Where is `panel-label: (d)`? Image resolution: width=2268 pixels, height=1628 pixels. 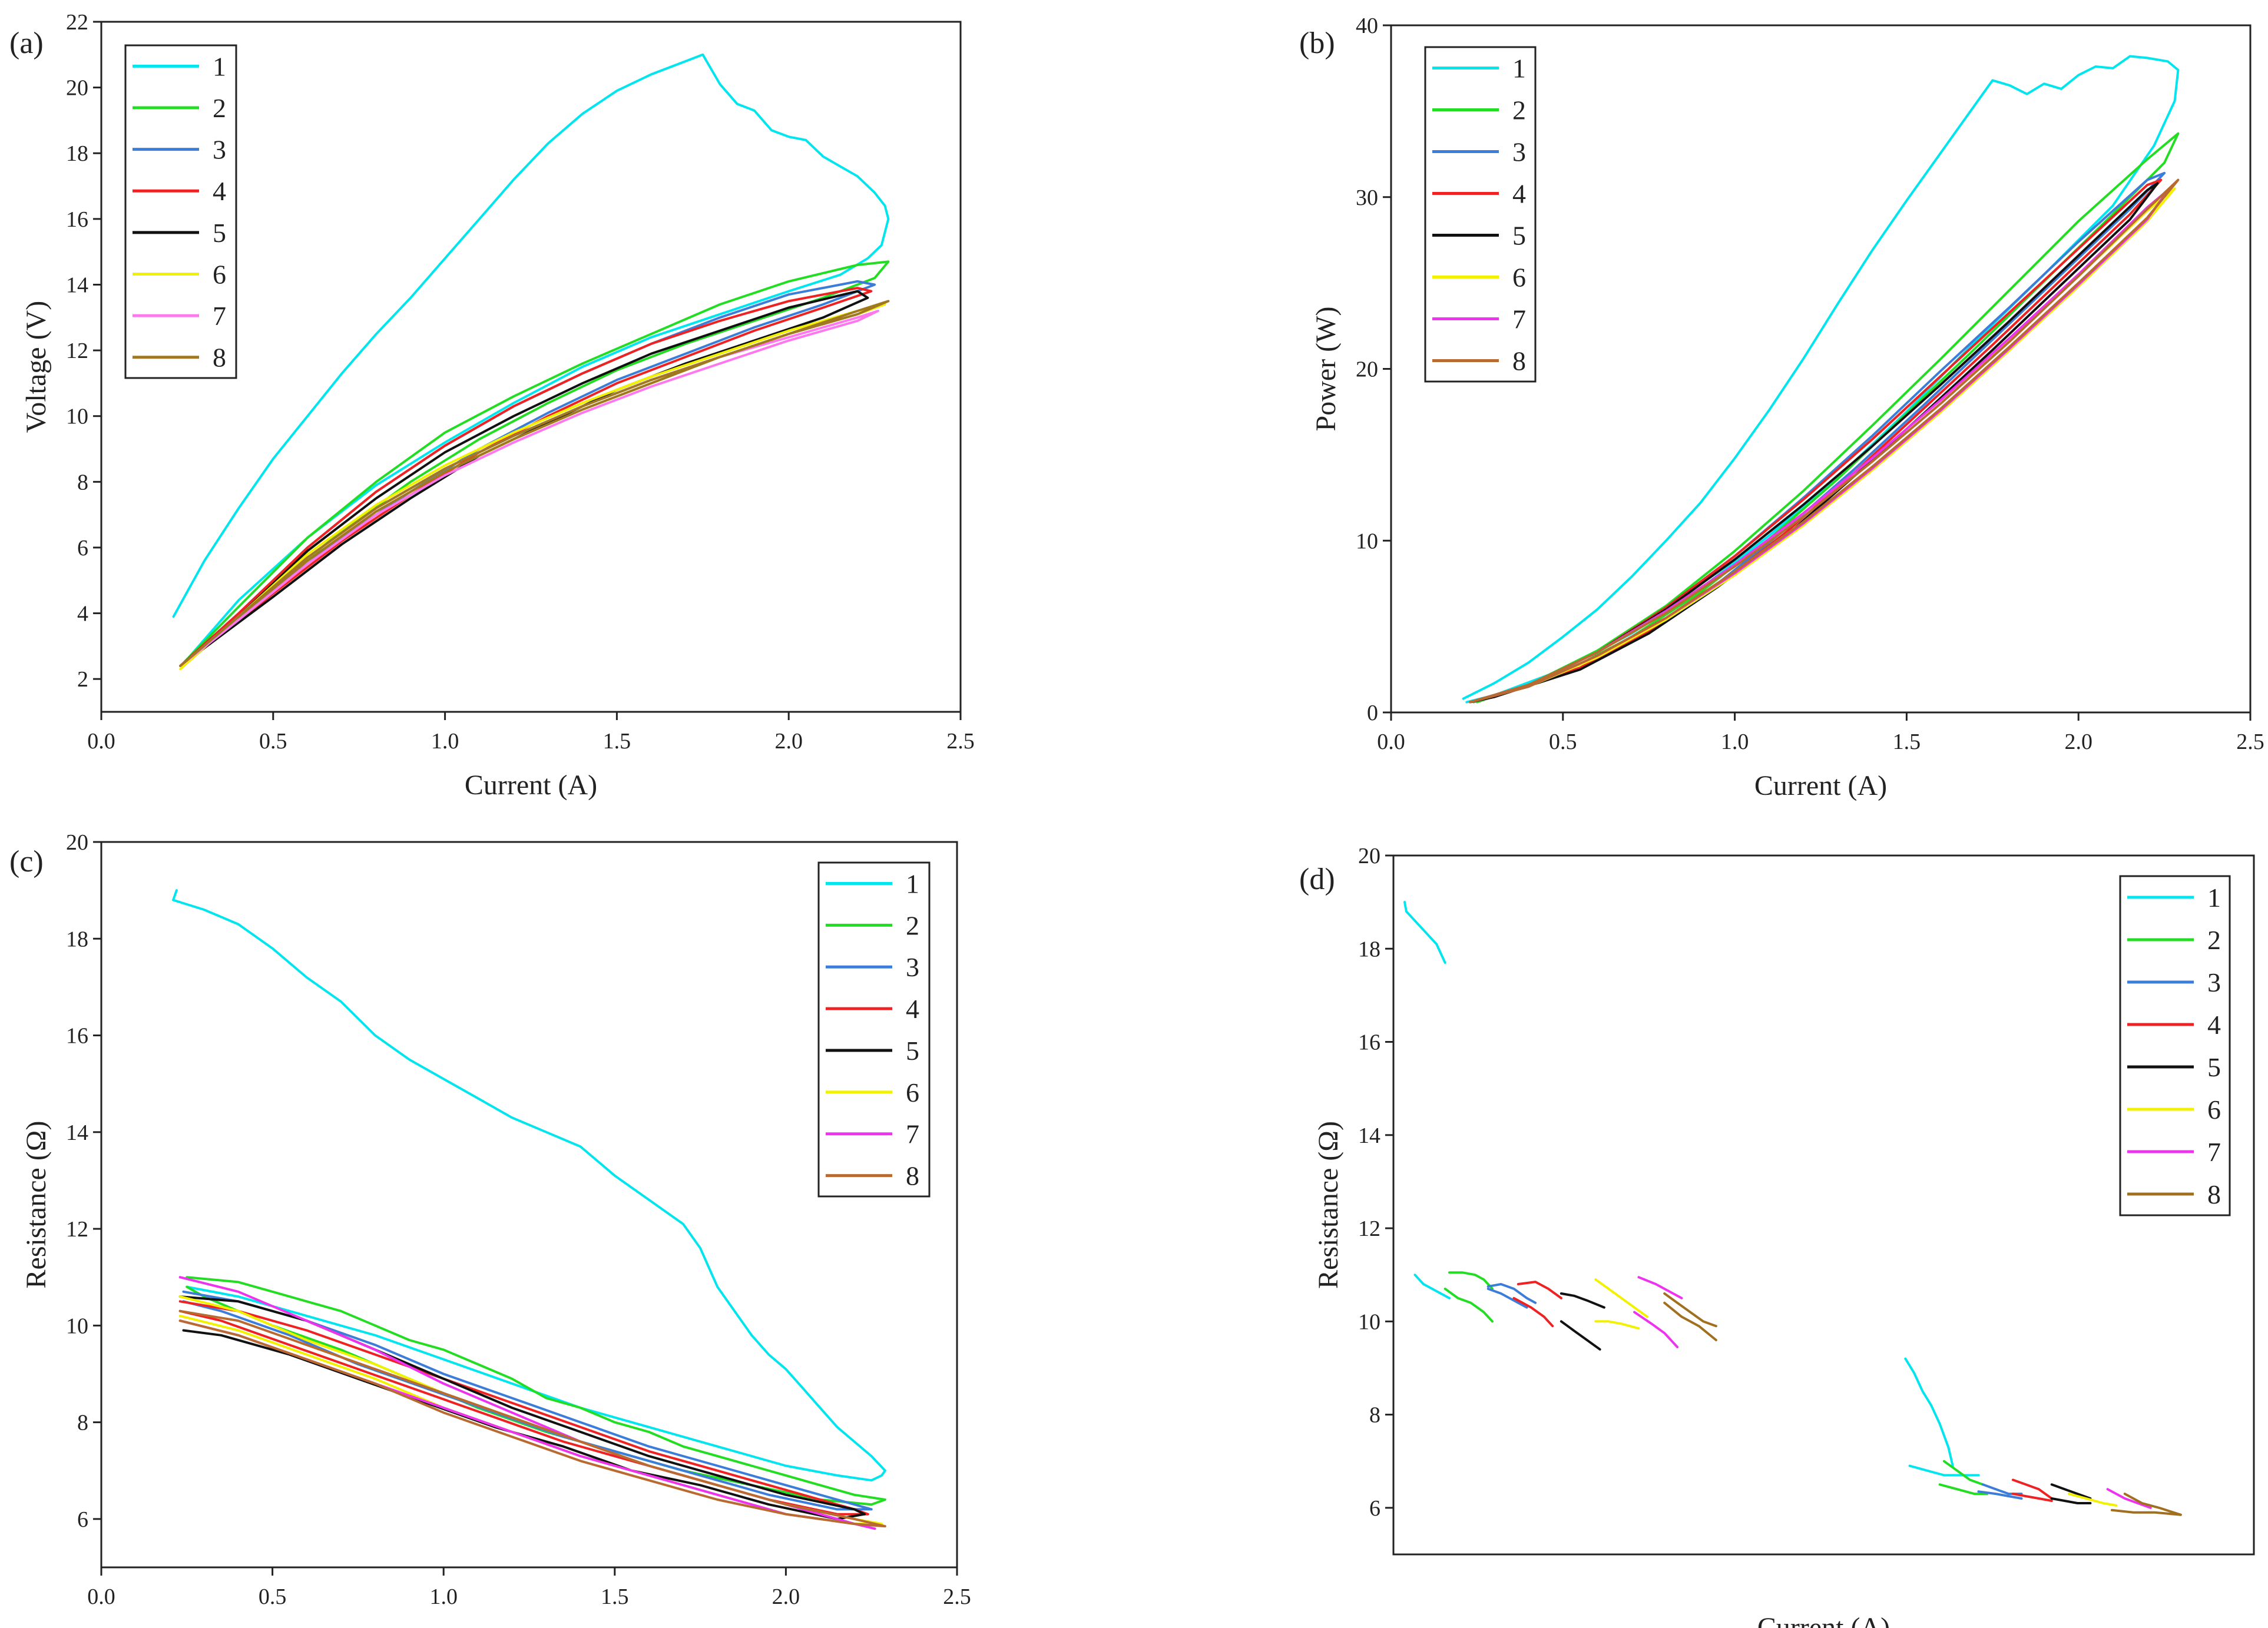 panel-label: (d) is located at coordinates (1317, 879).